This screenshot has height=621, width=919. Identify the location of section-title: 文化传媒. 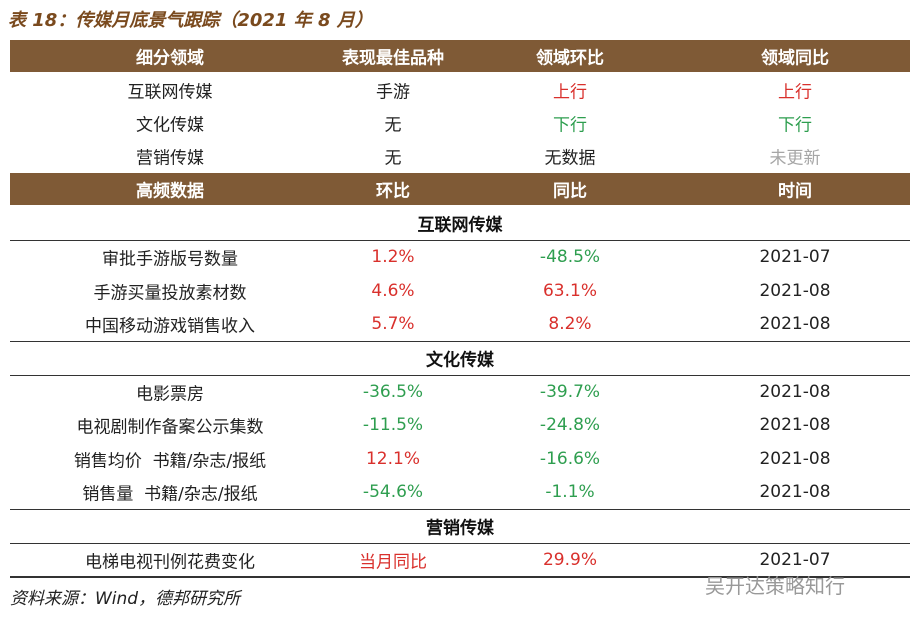
(460, 360).